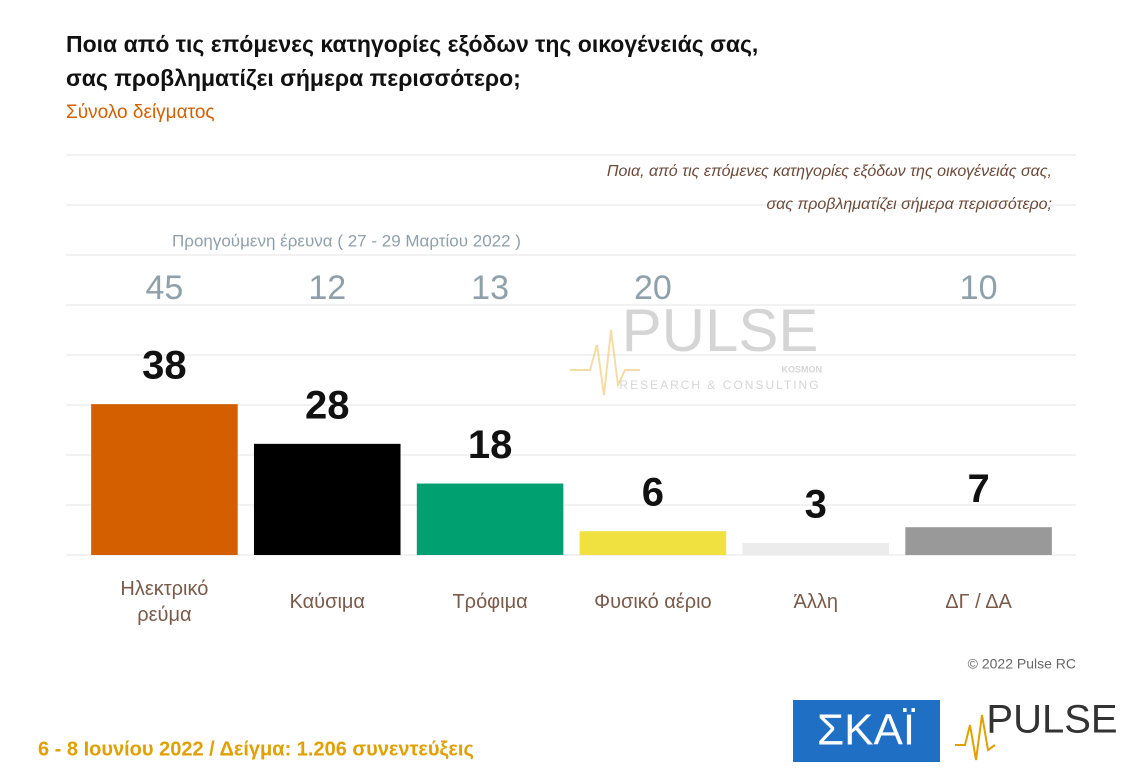 The height and width of the screenshot is (779, 1138). I want to click on subtitle: Σύνολο δείγματος, so click(140, 112).